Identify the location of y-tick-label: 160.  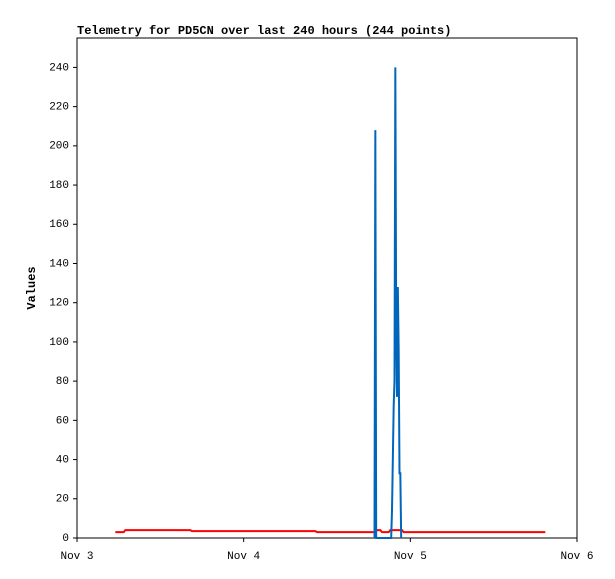
(59, 225).